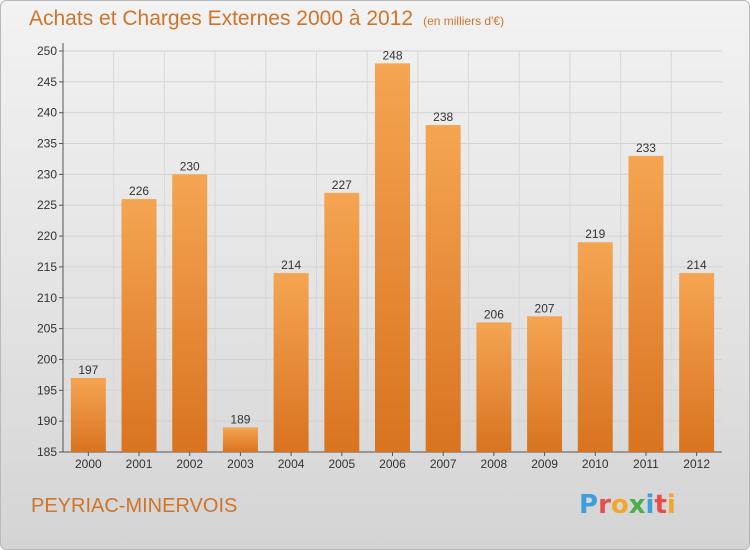 The width and height of the screenshot is (750, 550). Describe the element at coordinates (545, 308) in the screenshot. I see `data-label: 207` at that location.